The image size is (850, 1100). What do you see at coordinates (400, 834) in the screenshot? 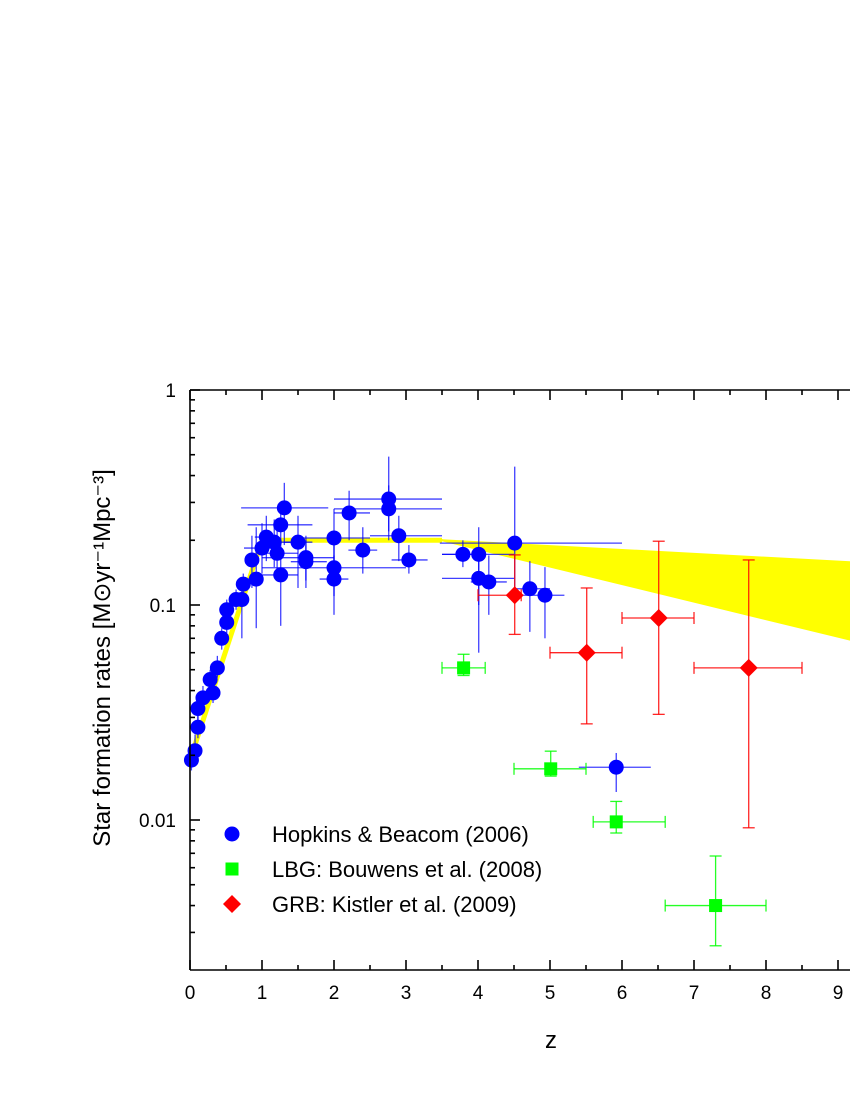
I see `legend-label-hopkins: Hopkins & Beacom (2006)` at bounding box center [400, 834].